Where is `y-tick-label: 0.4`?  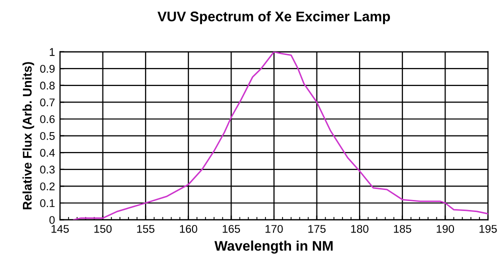 y-tick-label: 0.4 is located at coordinates (47, 152).